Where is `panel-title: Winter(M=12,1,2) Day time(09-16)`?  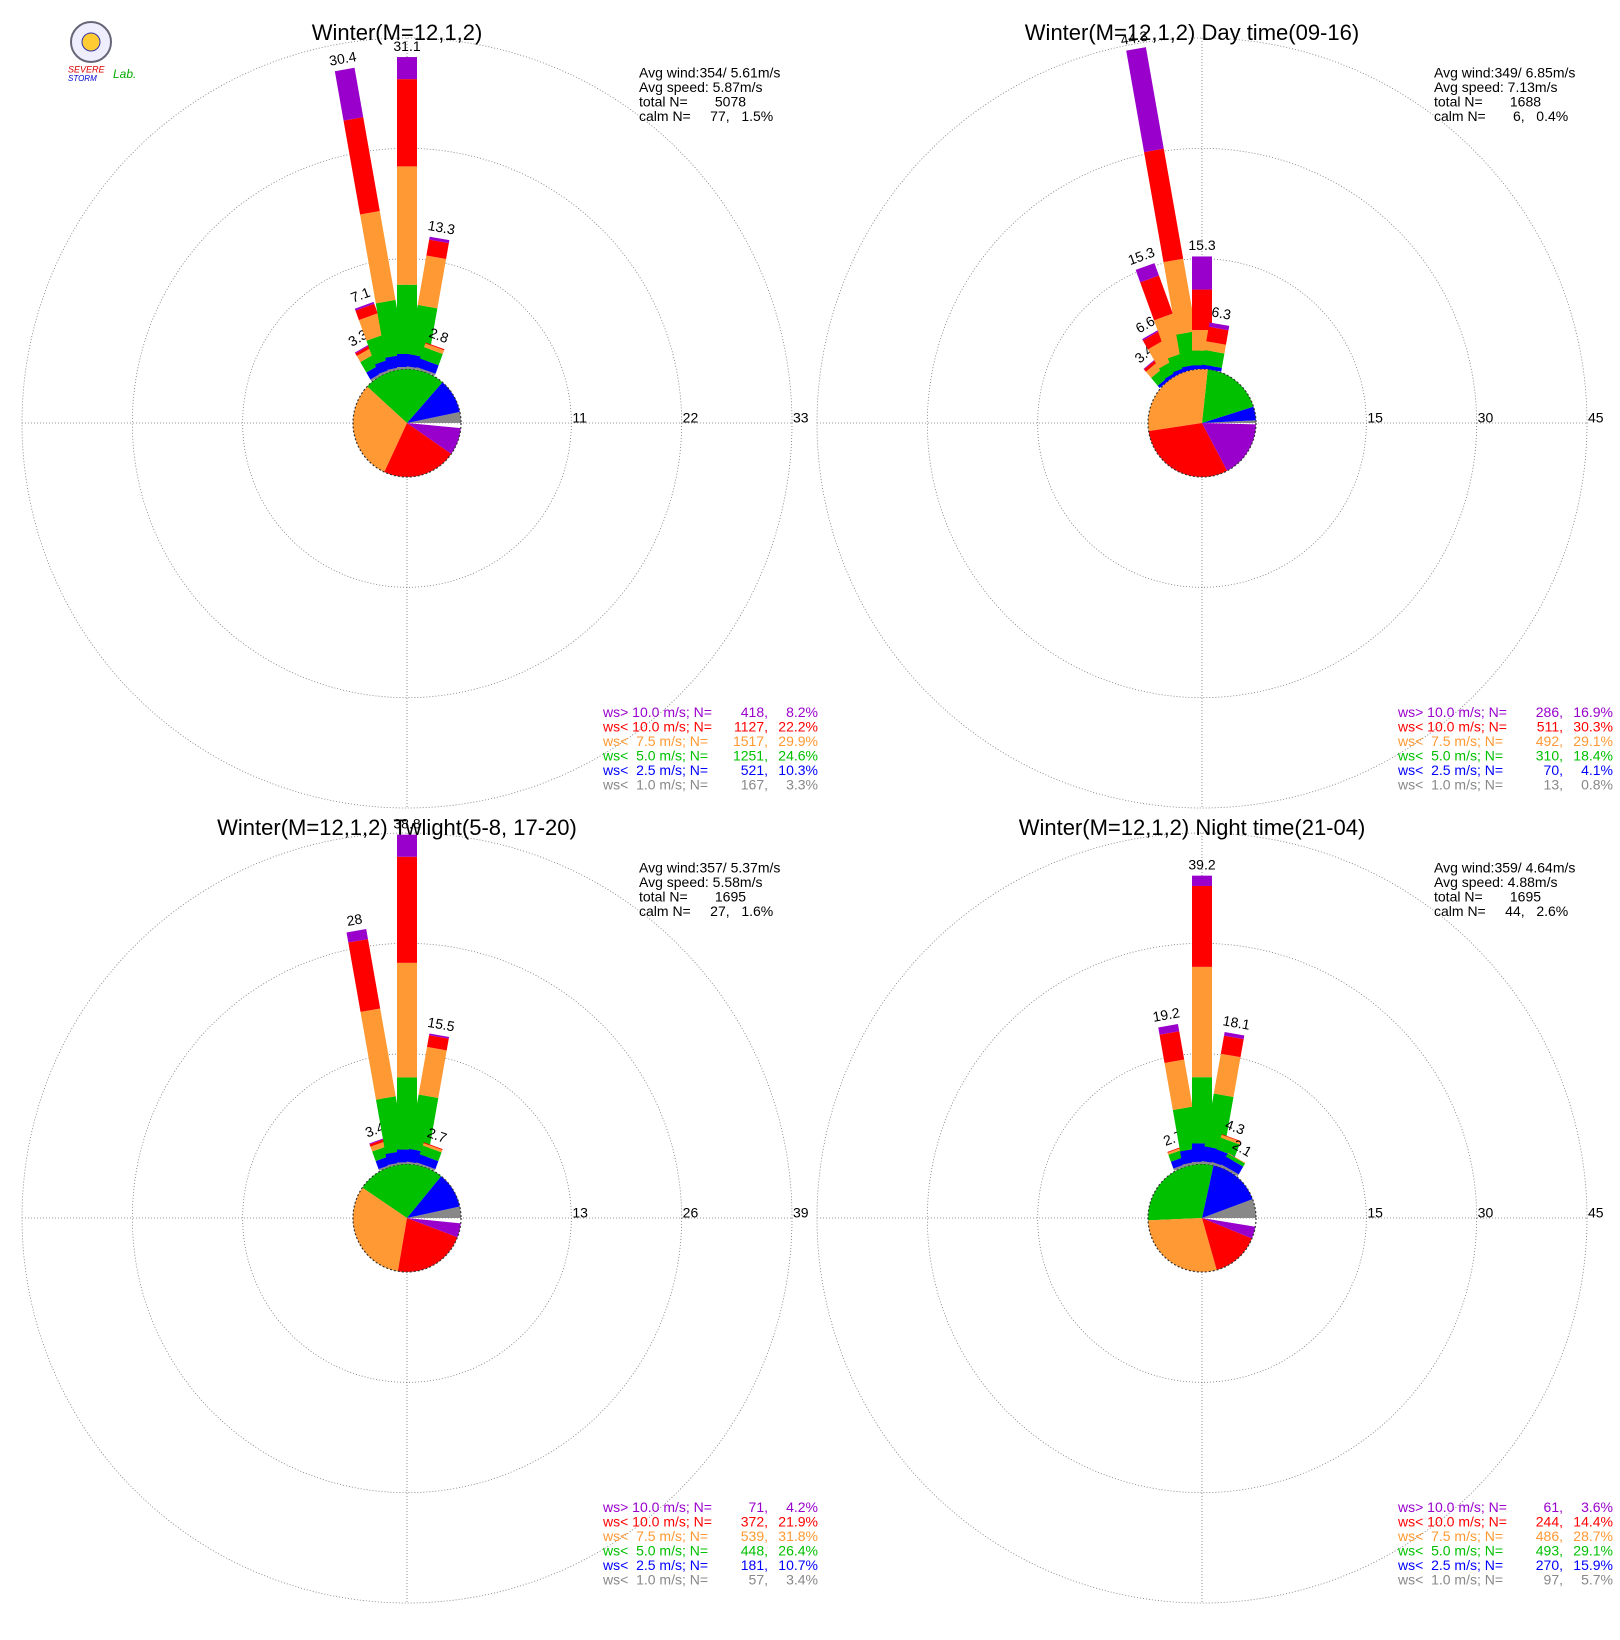
panel-title: Winter(M=12,1,2) Day time(09-16) is located at coordinates (1192, 32).